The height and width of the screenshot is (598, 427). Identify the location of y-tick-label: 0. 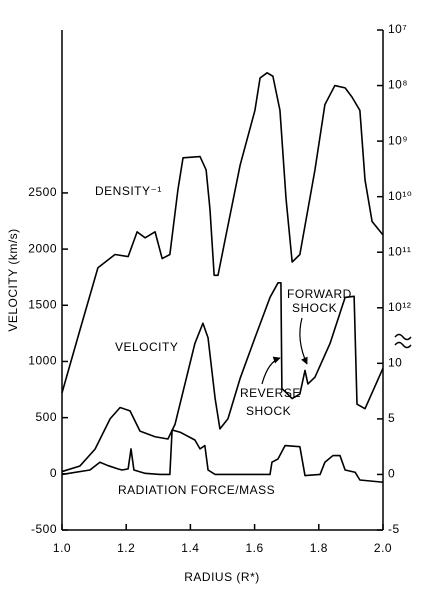
(53, 473).